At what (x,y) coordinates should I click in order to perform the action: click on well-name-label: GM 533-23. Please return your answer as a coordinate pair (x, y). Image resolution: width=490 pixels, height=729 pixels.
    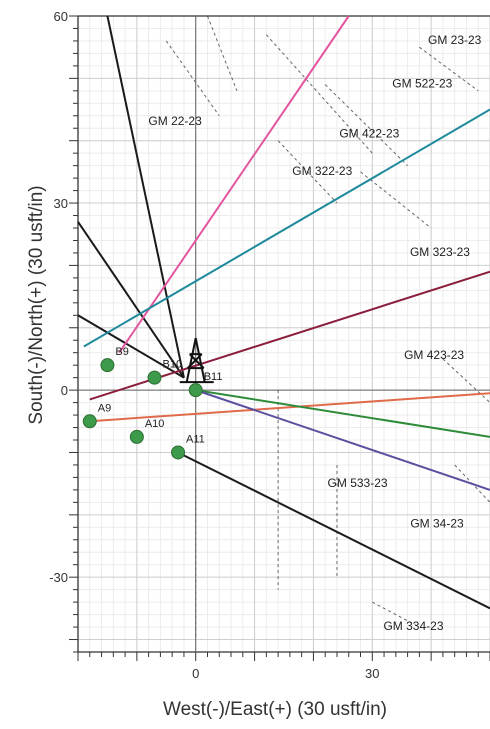
    Looking at the image, I should click on (358, 483).